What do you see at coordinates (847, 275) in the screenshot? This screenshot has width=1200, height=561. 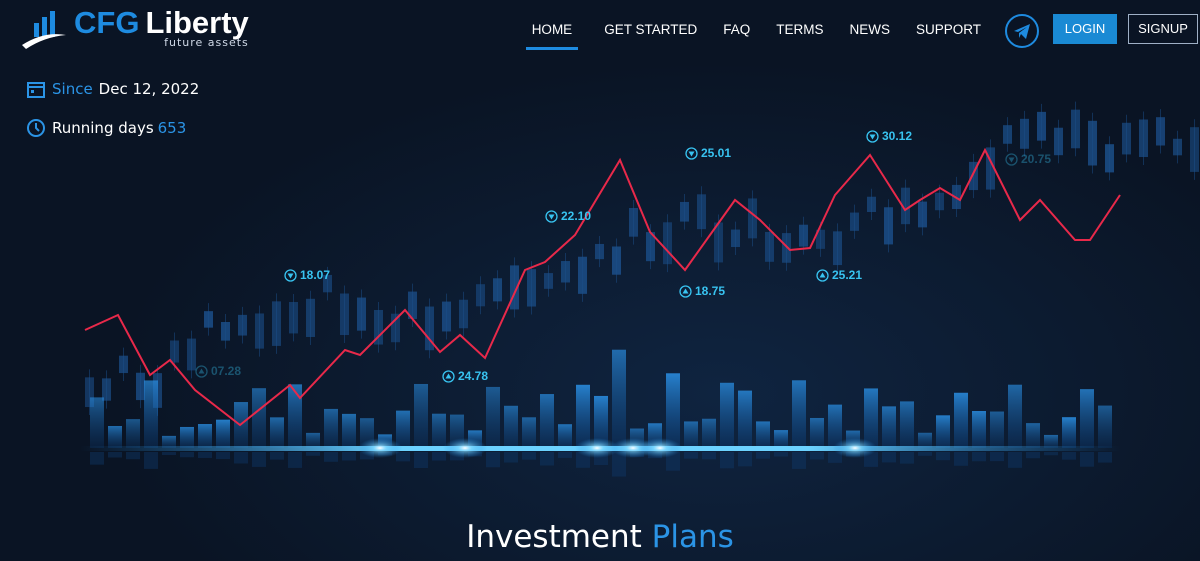 I see `price-text: 25.21` at bounding box center [847, 275].